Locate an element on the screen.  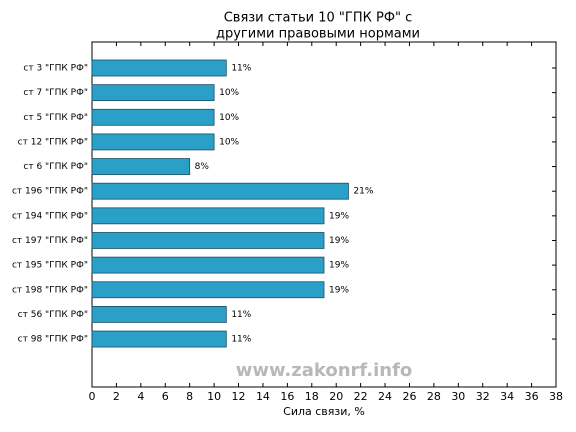
x-tick-label: 28 is located at coordinates (434, 396).